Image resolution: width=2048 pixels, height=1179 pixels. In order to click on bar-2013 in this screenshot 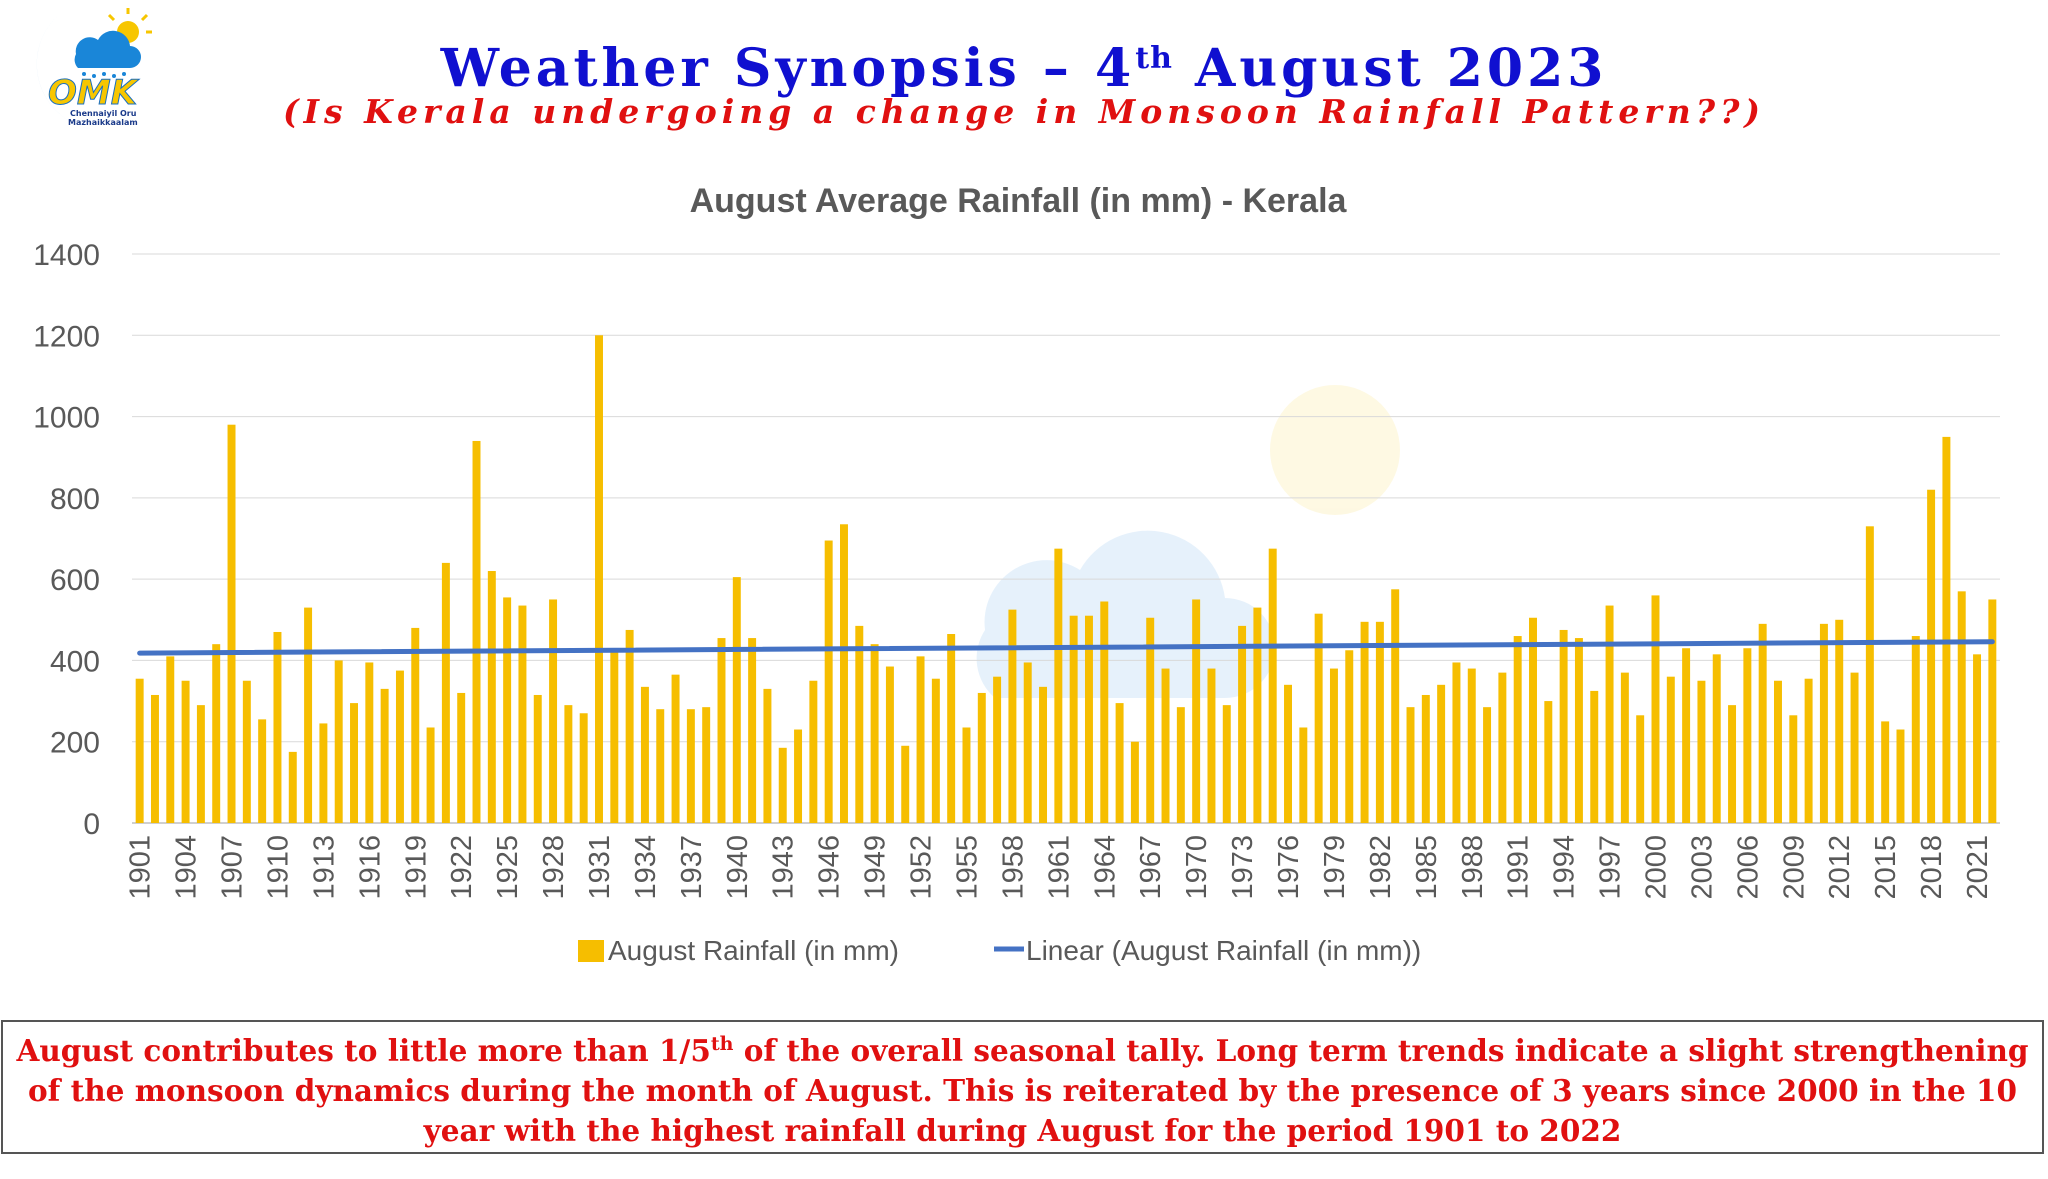, I will do `click(1854, 747)`.